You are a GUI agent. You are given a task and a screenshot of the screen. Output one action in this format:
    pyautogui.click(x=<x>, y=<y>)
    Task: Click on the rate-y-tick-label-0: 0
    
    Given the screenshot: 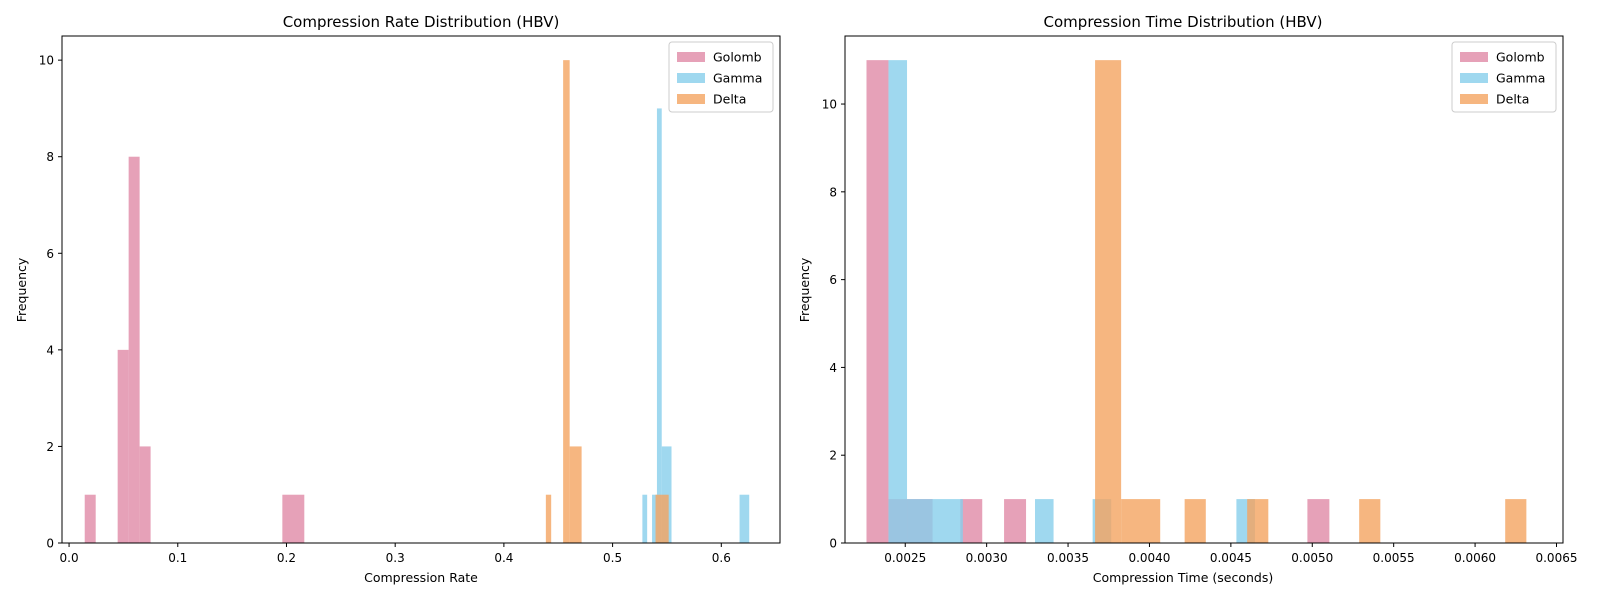 What is the action you would take?
    pyautogui.click(x=50, y=544)
    